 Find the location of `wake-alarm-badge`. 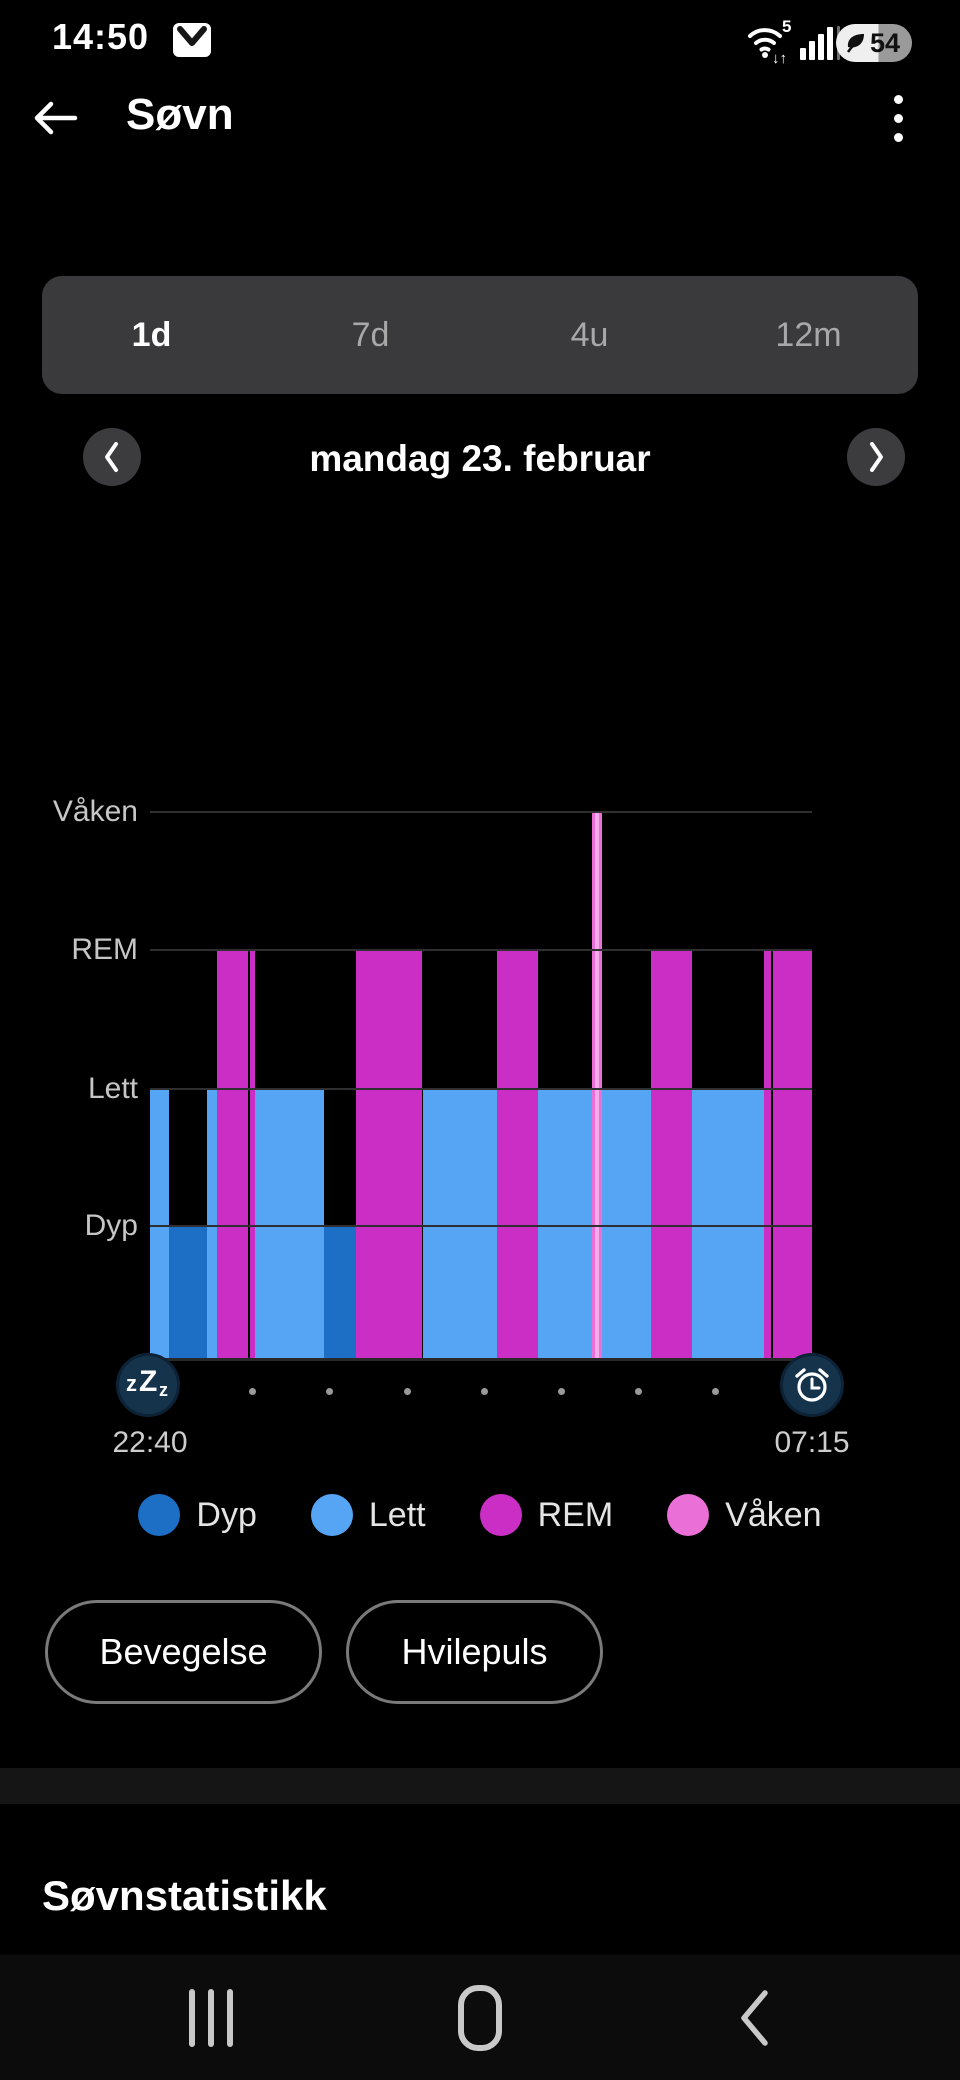

wake-alarm-badge is located at coordinates (812, 1385).